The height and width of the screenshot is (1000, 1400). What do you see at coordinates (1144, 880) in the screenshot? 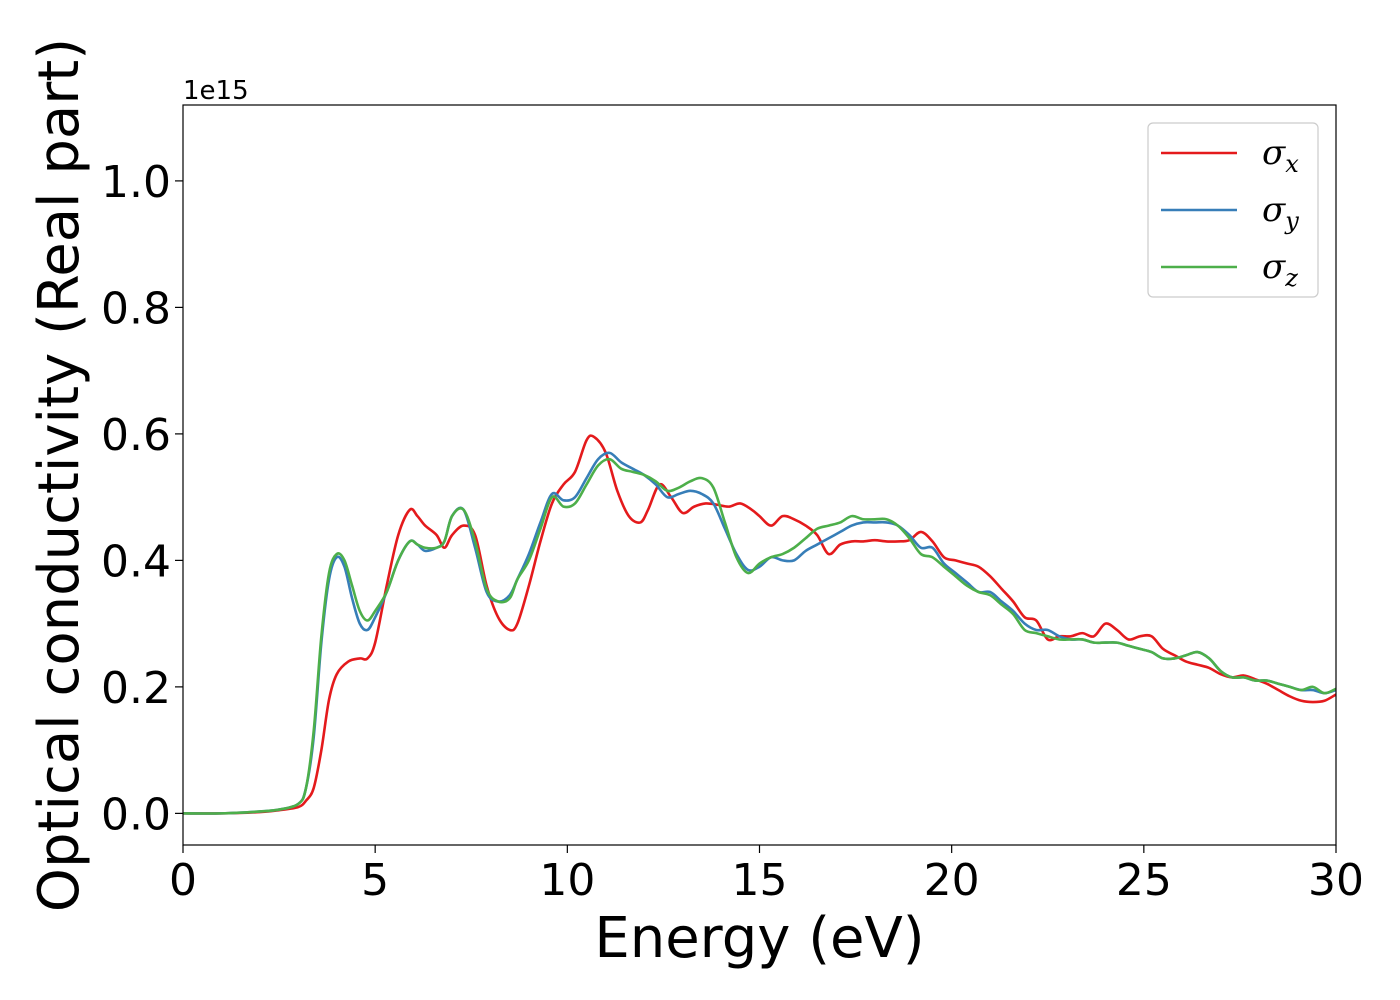
I see `x-tick-label: 25` at bounding box center [1144, 880].